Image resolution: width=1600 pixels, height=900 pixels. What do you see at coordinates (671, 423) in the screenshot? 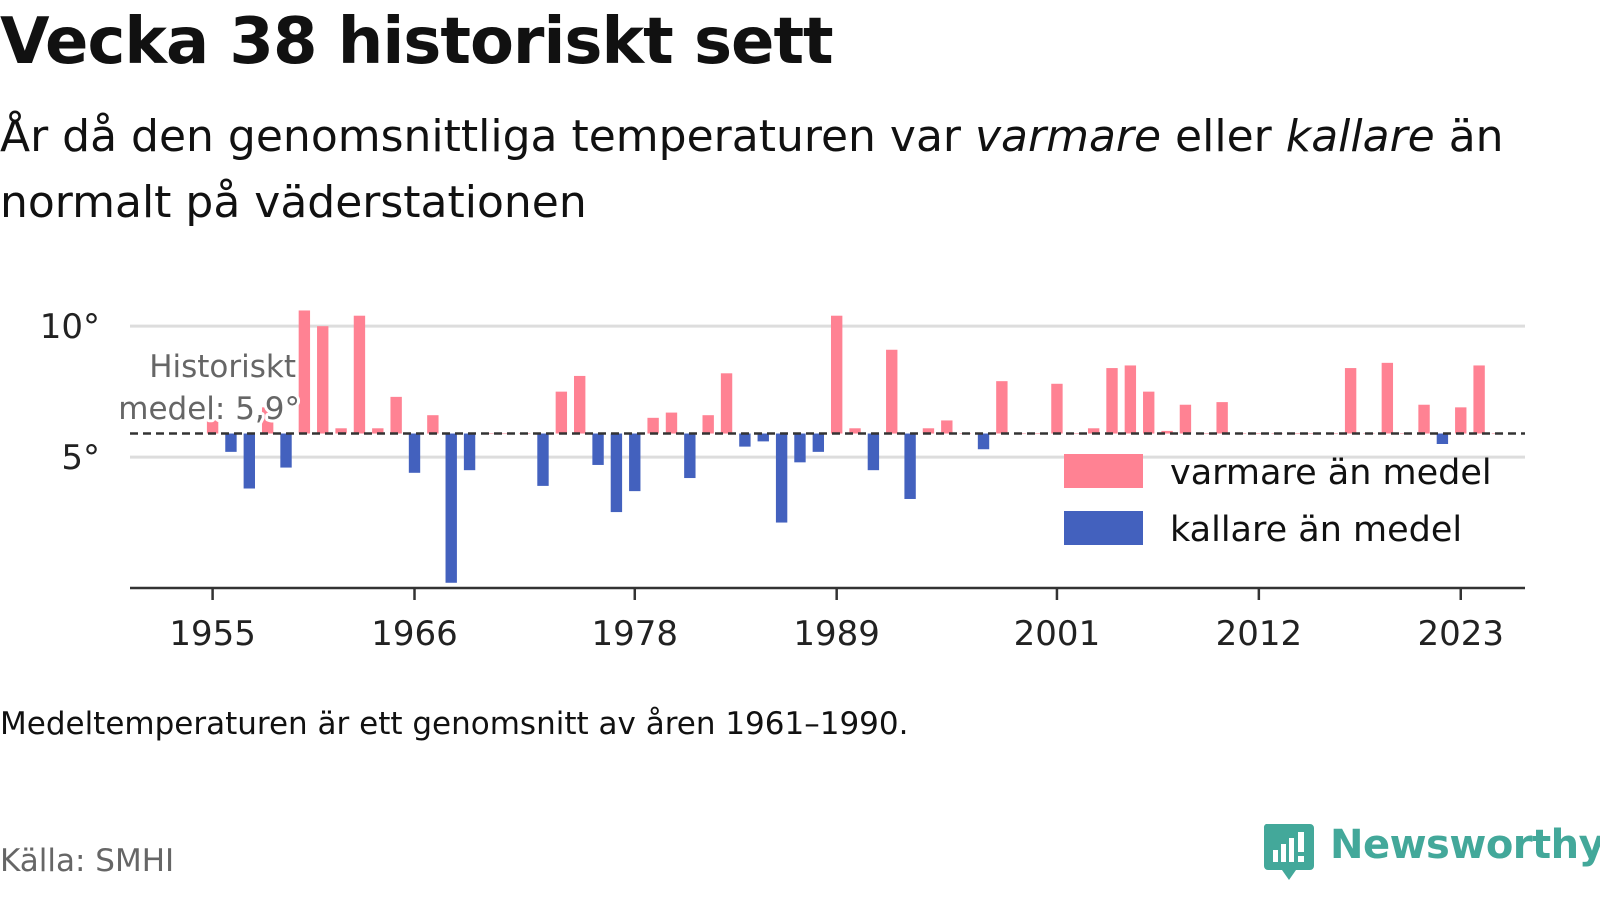
I see `bar-1980` at bounding box center [671, 423].